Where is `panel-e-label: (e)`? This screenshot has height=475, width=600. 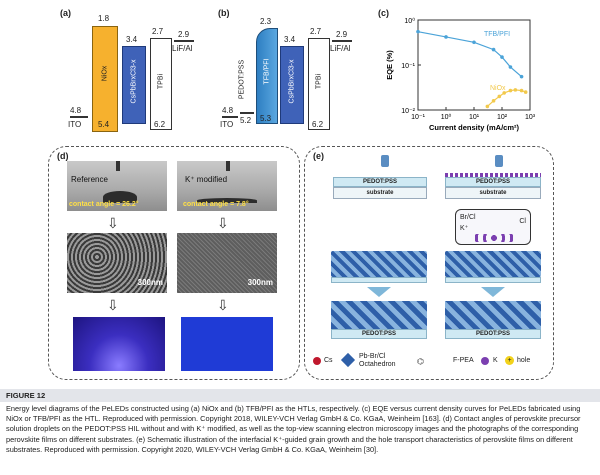
panel-e-label: (e) is located at coordinates (318, 156).